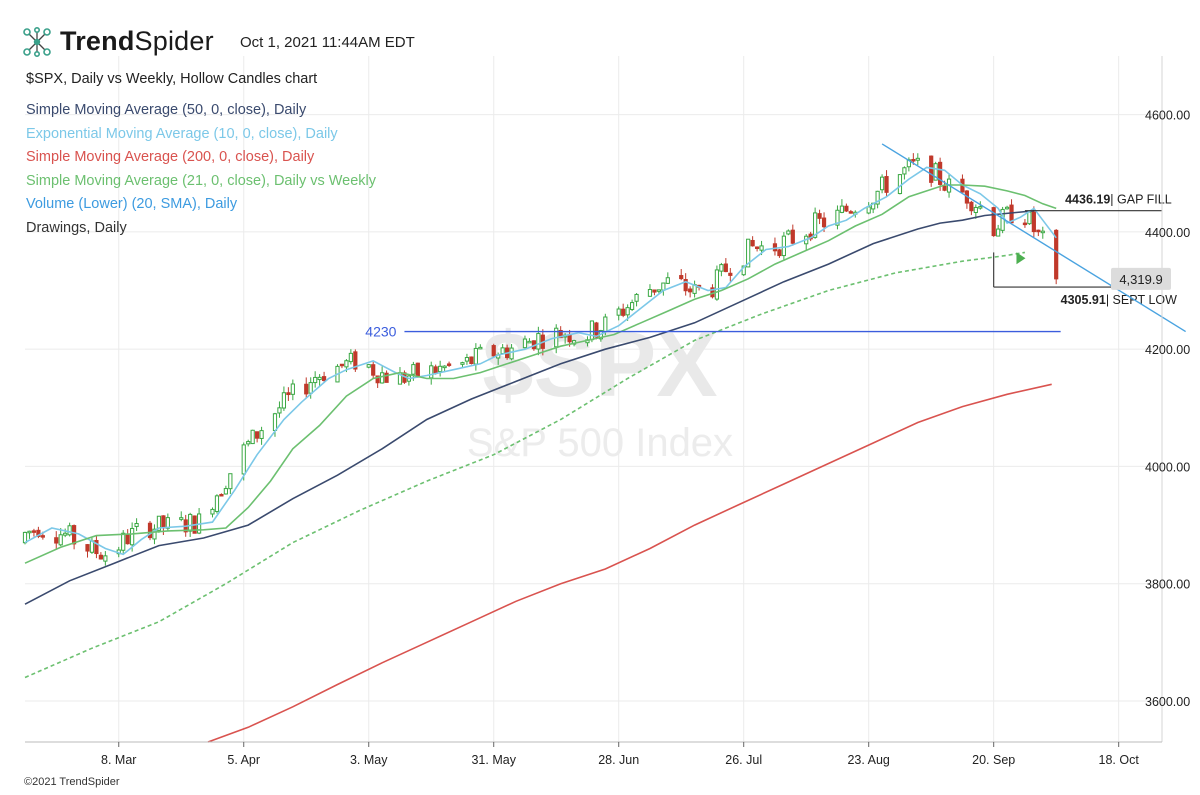  What do you see at coordinates (118, 760) in the screenshot?
I see `x-tick-label: 8. Mar` at bounding box center [118, 760].